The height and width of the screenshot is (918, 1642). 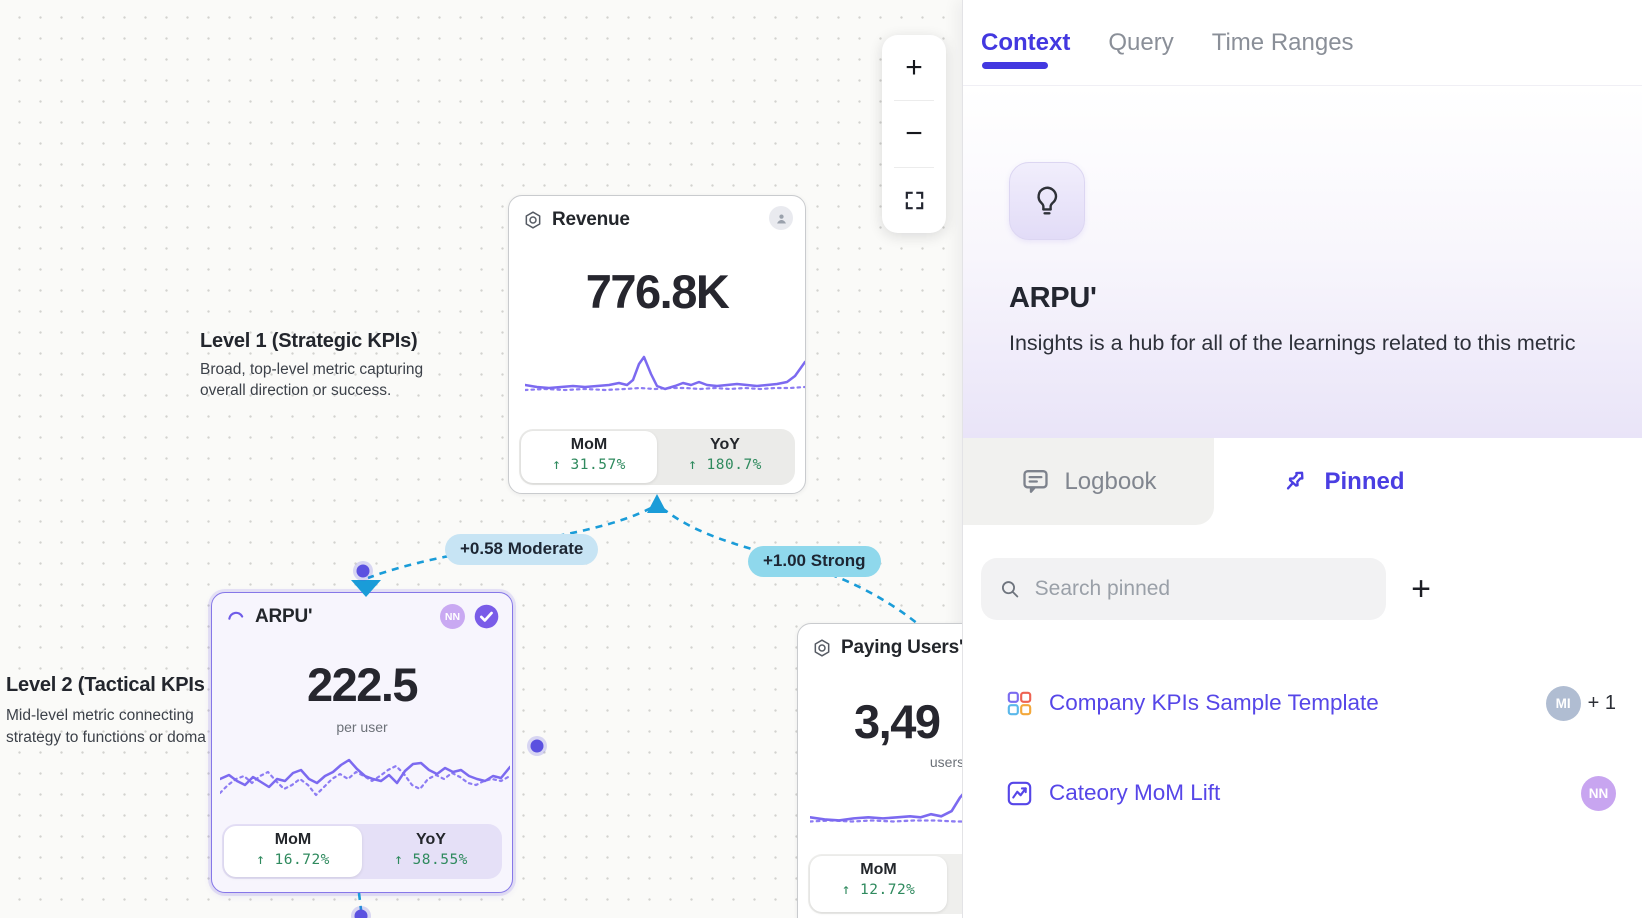 I want to click on tab-query: Query, so click(x=1141, y=42).